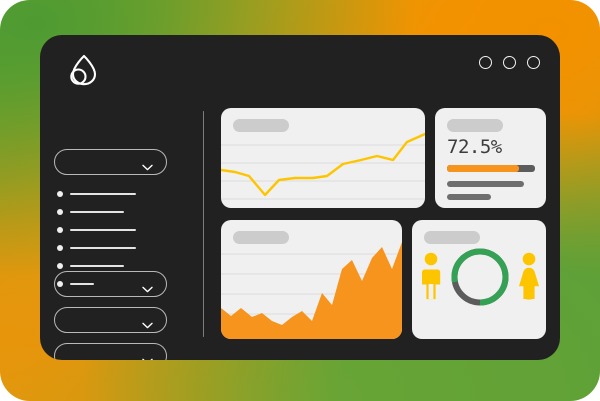  I want to click on male-figure-icon, so click(431, 276).